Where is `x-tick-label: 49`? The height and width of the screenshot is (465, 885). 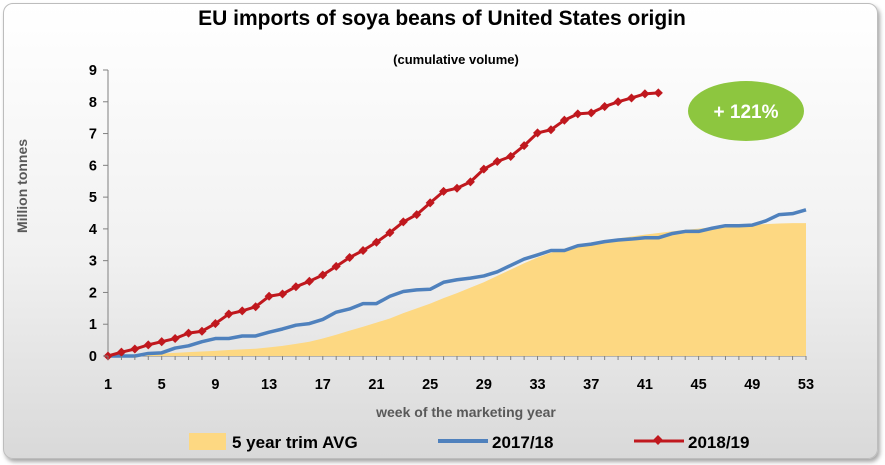
x-tick-label: 49 is located at coordinates (752, 385).